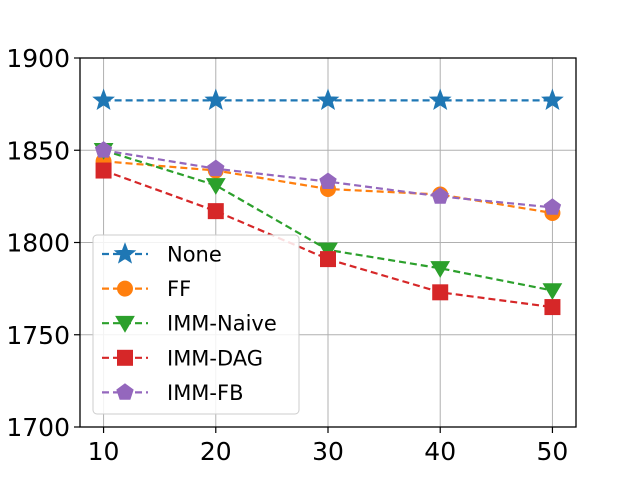 The height and width of the screenshot is (480, 640). What do you see at coordinates (104, 451) in the screenshot?
I see `x-tick-label: 10` at bounding box center [104, 451].